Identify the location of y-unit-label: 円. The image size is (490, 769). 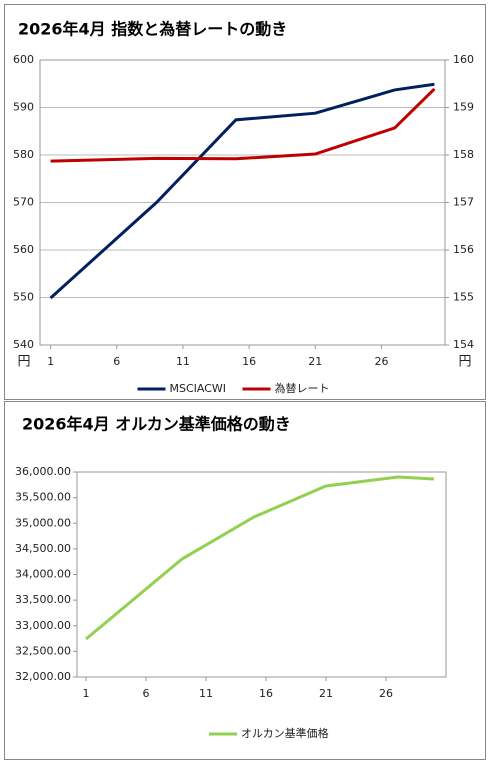
(23, 362).